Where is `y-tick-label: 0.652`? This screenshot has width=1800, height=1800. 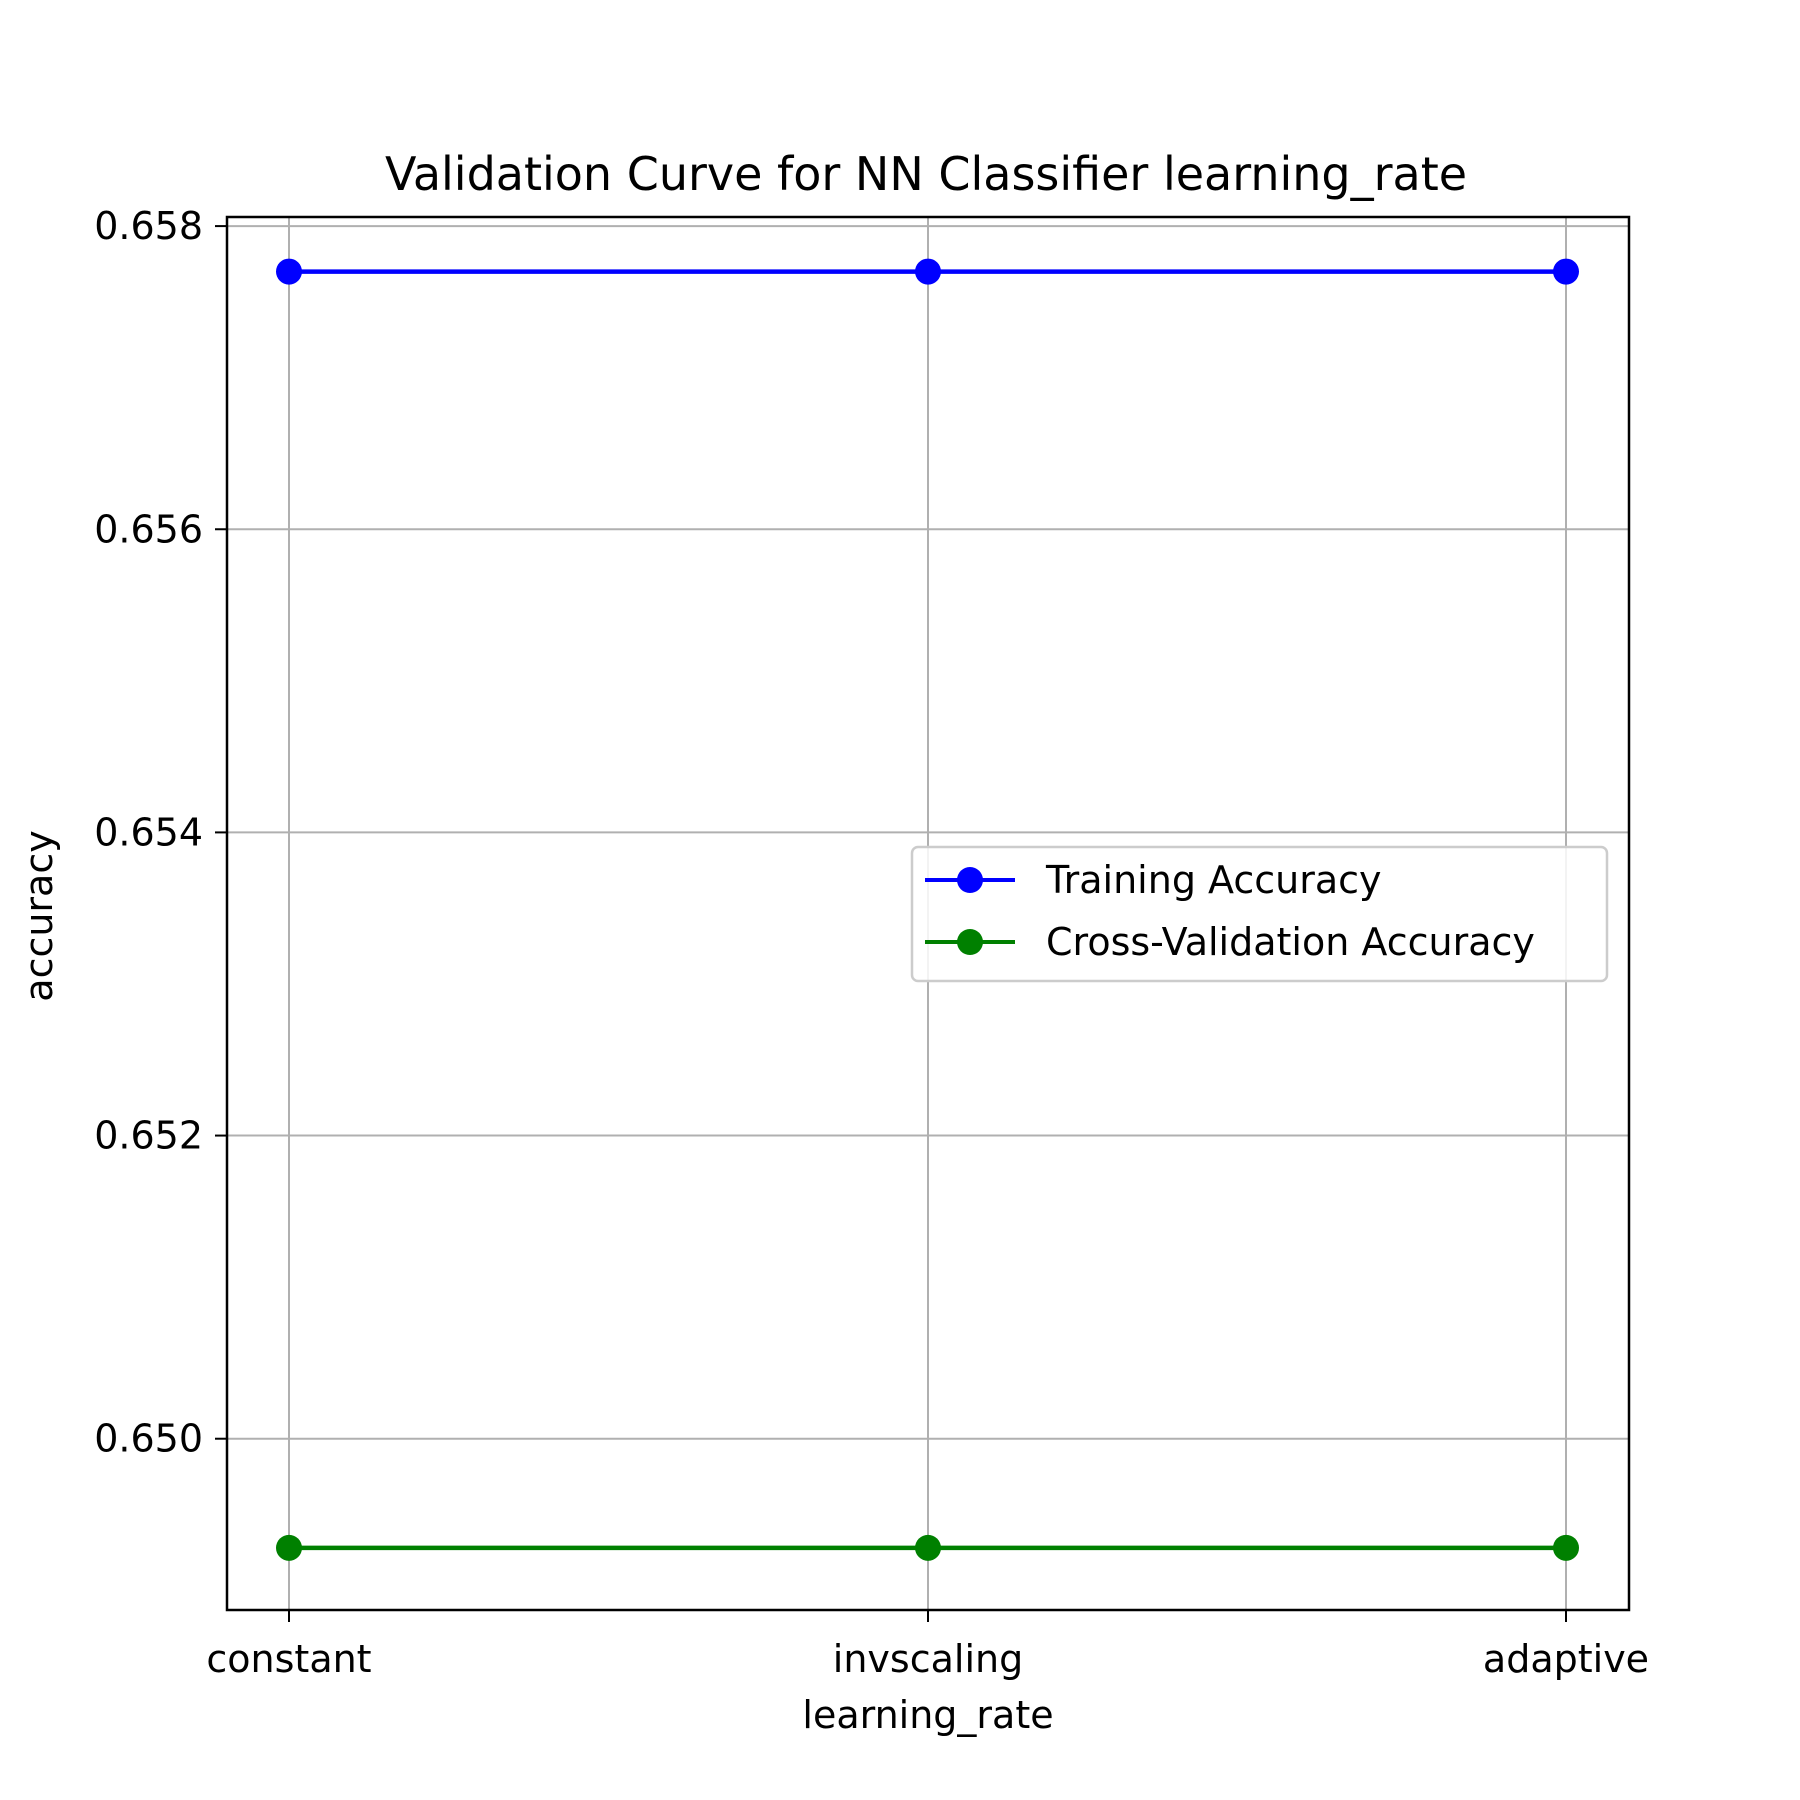
y-tick-label: 0.652 is located at coordinates (148, 1136).